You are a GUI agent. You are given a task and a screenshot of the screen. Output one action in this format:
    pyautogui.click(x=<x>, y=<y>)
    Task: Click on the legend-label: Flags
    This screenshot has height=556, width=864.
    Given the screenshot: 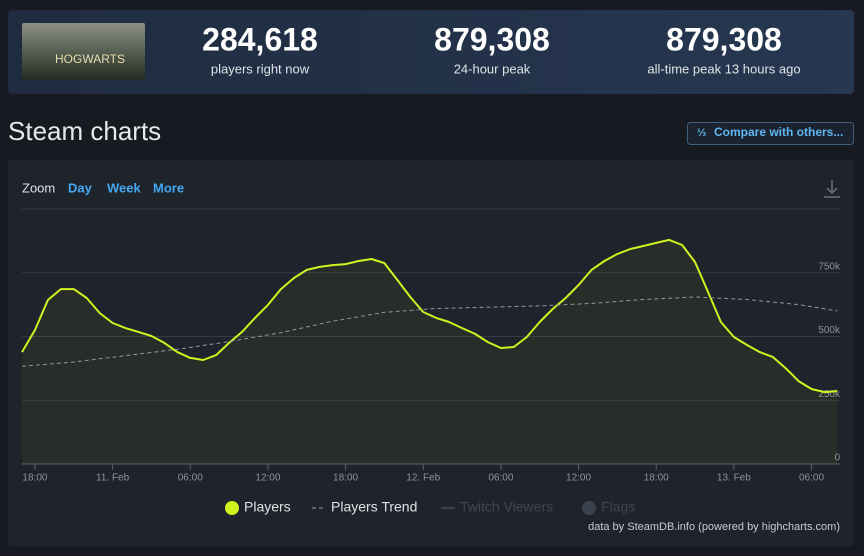 What is the action you would take?
    pyautogui.click(x=618, y=507)
    